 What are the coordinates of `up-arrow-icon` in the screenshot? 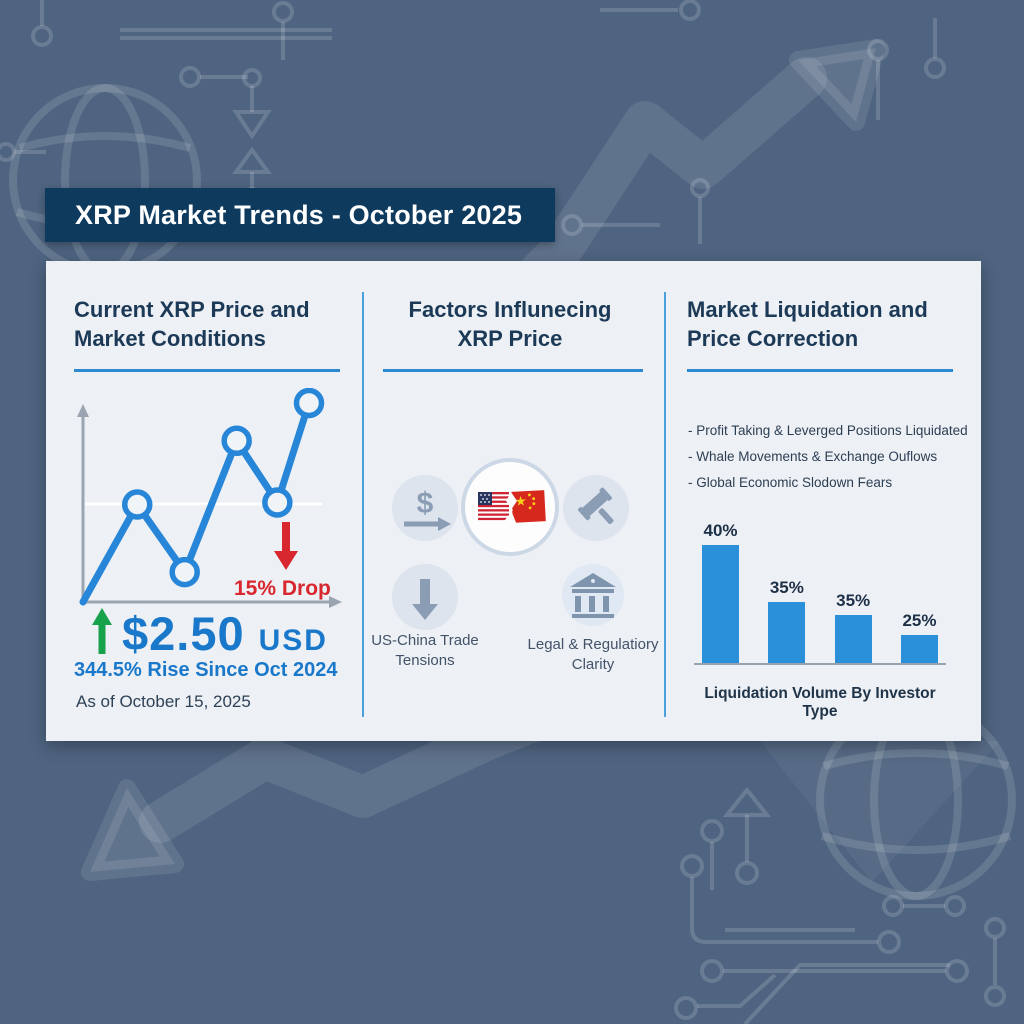 It's located at (102, 631).